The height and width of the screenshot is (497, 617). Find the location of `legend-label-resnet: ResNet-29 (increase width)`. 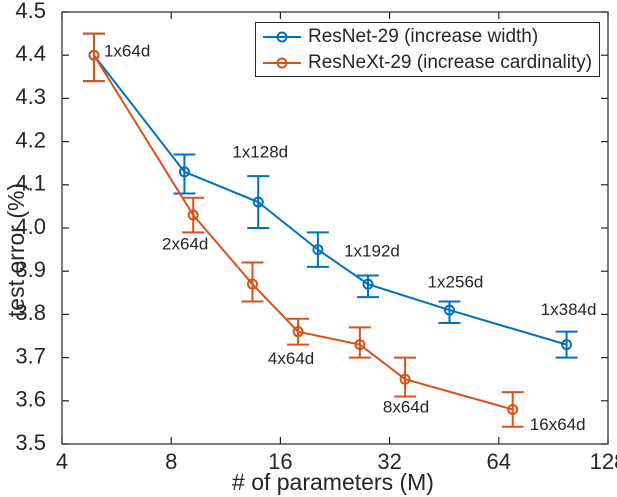

legend-label-resnet: ResNet-29 (increase width) is located at coordinates (423, 36).